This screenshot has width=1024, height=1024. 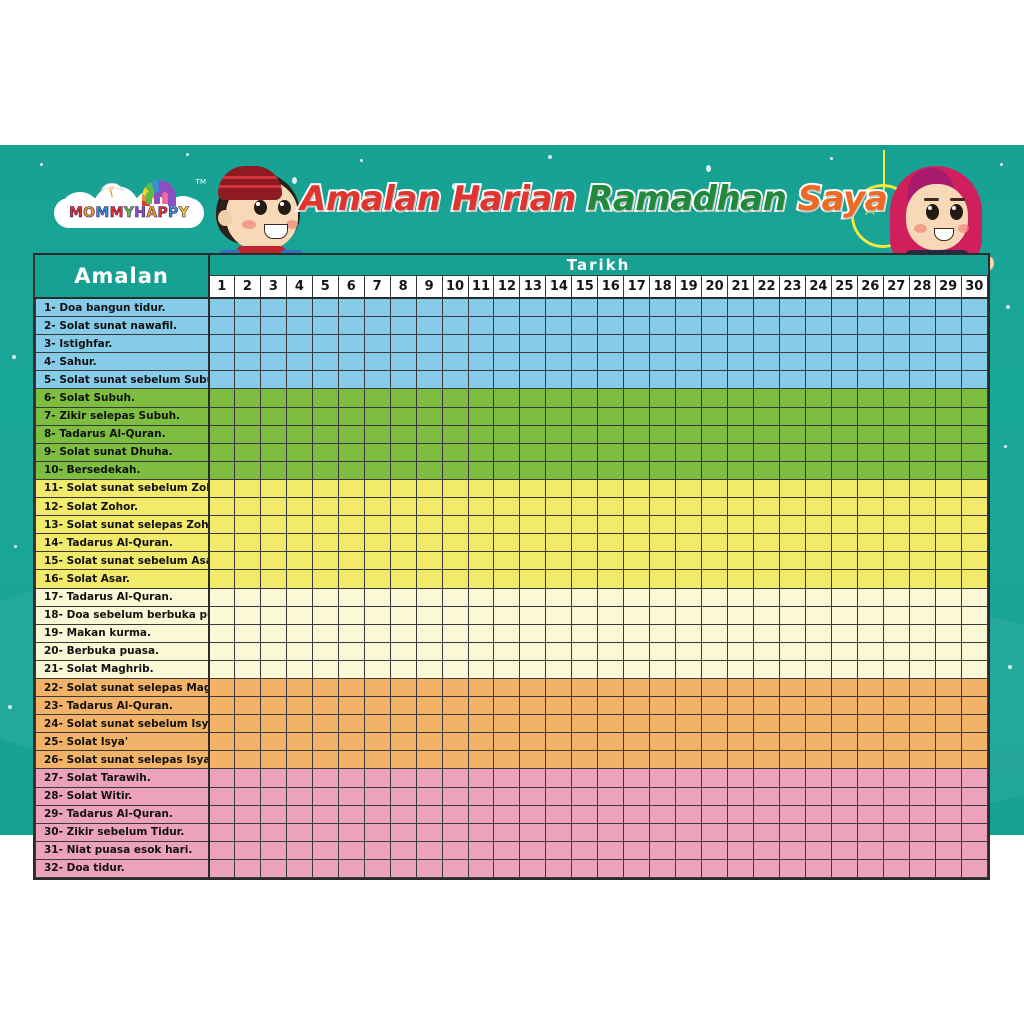 What do you see at coordinates (455, 850) in the screenshot?
I see `checkbox-cell-r31-d10` at bounding box center [455, 850].